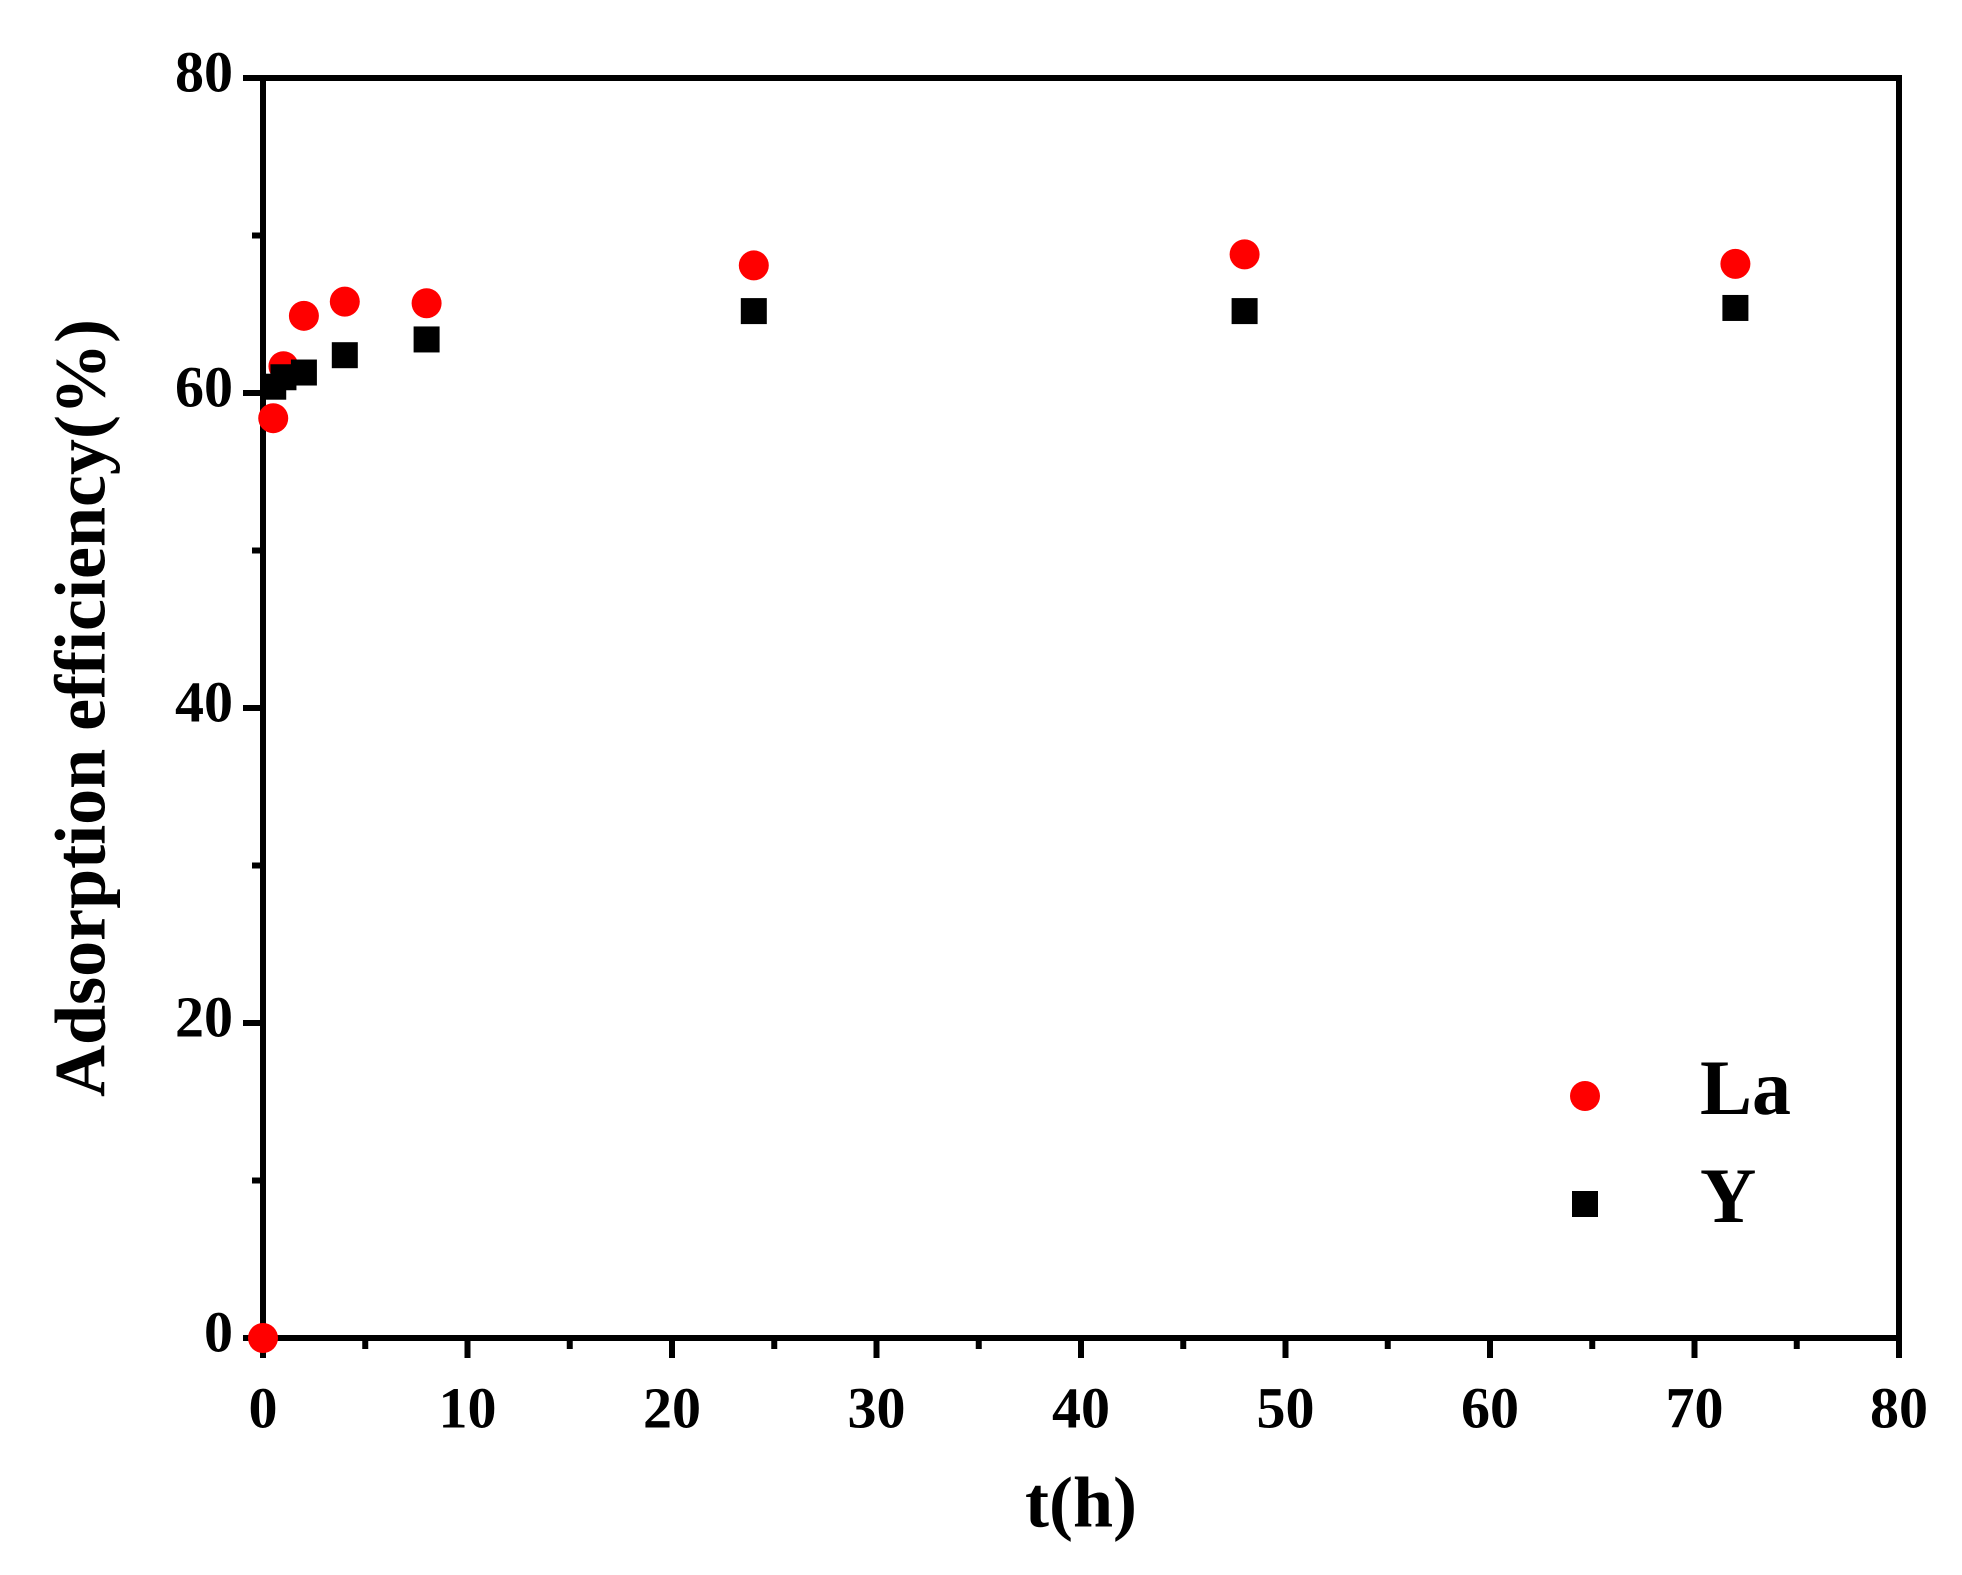 Image resolution: width=1962 pixels, height=1575 pixels. I want to click on y-tick-label: 40, so click(204, 701).